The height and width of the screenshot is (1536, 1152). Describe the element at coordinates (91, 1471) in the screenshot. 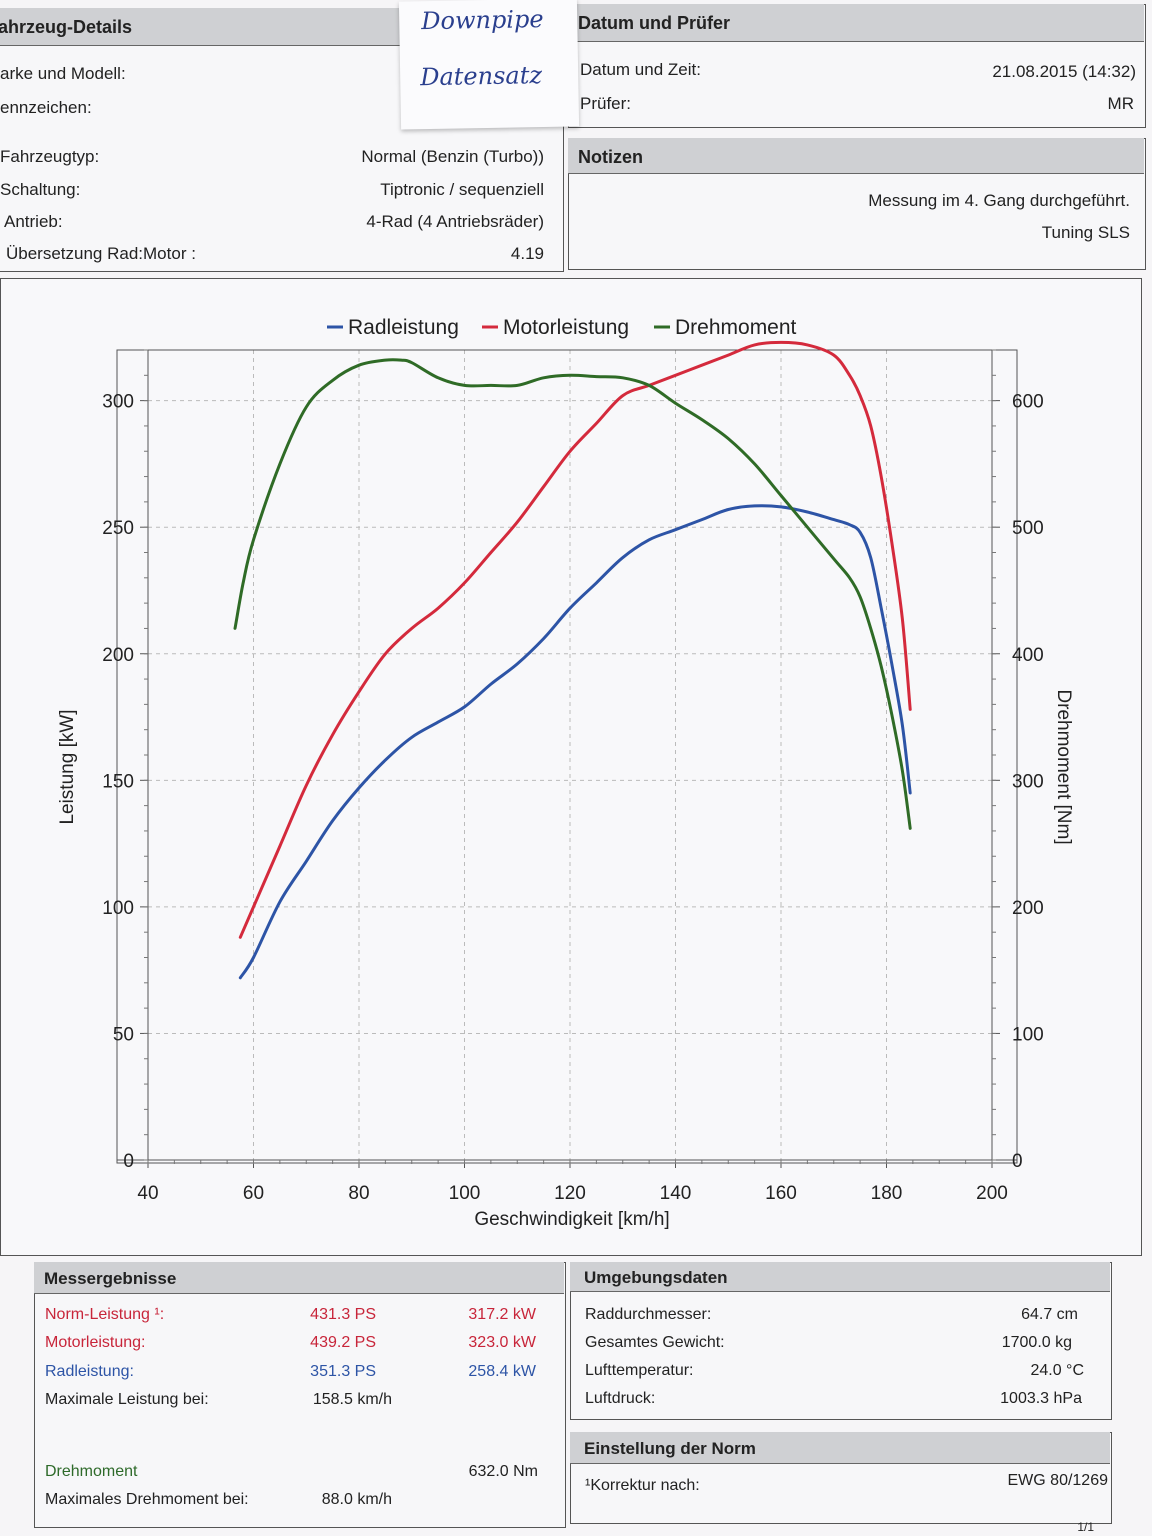

I see `torque-label: Drehmoment` at that location.